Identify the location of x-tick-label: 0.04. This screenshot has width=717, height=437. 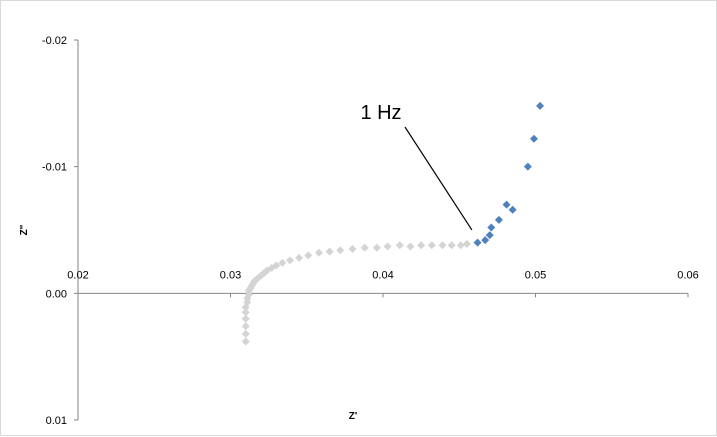
(382, 275).